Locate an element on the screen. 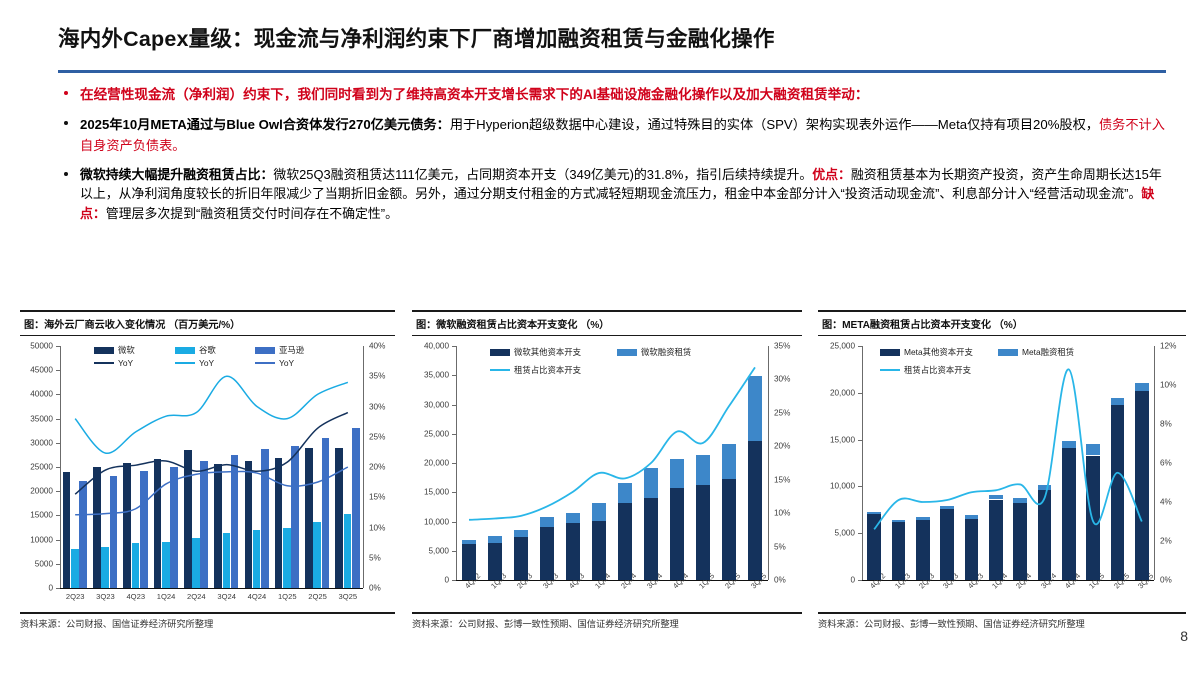 The height and width of the screenshot is (675, 1200). x-axis-tick-label: 2Q24 is located at coordinates (196, 596).